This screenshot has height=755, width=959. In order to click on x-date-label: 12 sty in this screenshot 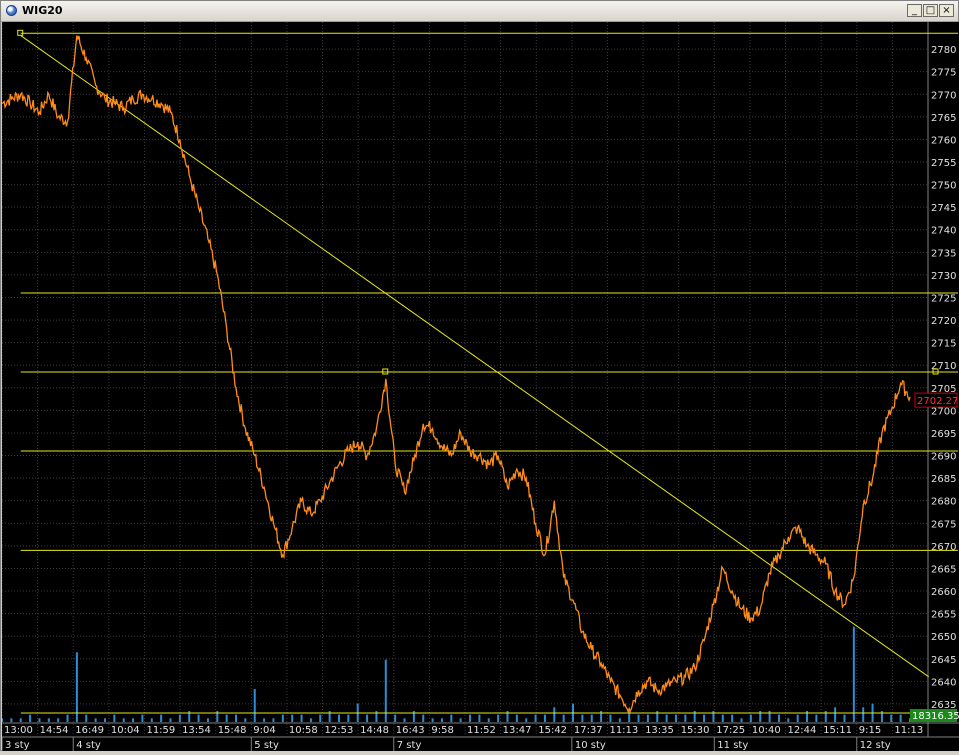, I will do `click(875, 745)`.